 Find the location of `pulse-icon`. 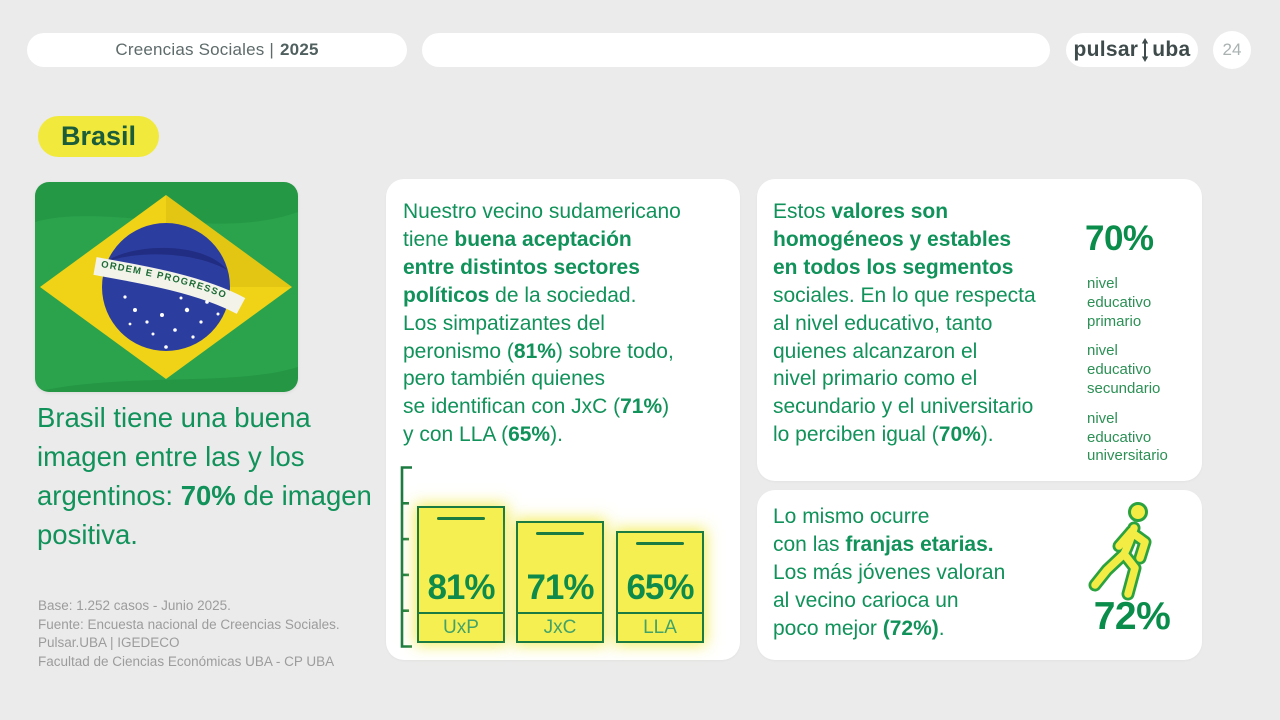

pulse-icon is located at coordinates (1145, 50).